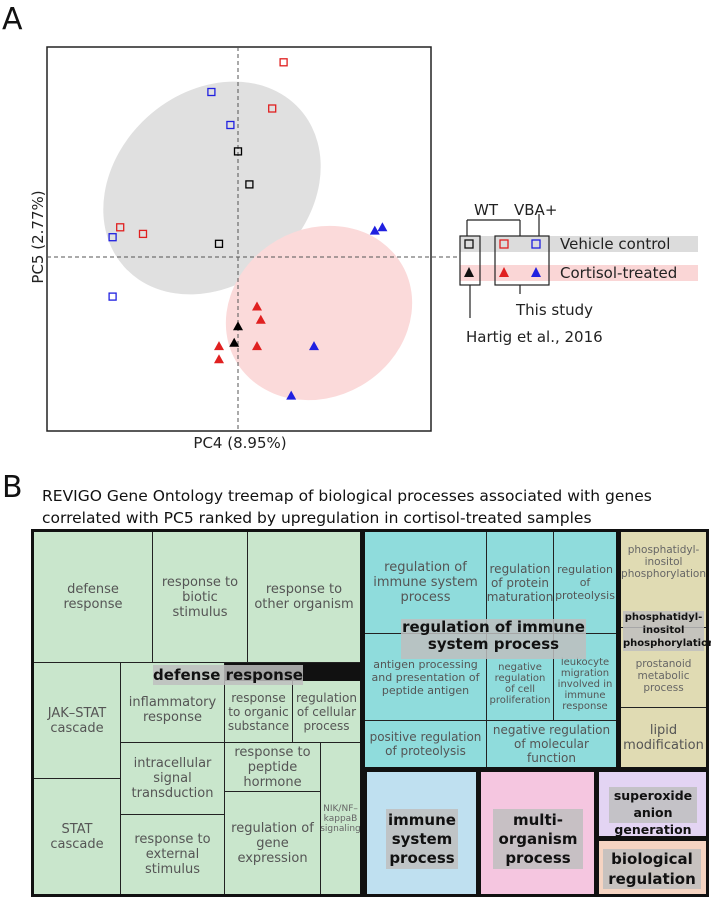 This screenshot has height=899, width=711. I want to click on legend-wt-hartig-triangle, so click(469, 272).